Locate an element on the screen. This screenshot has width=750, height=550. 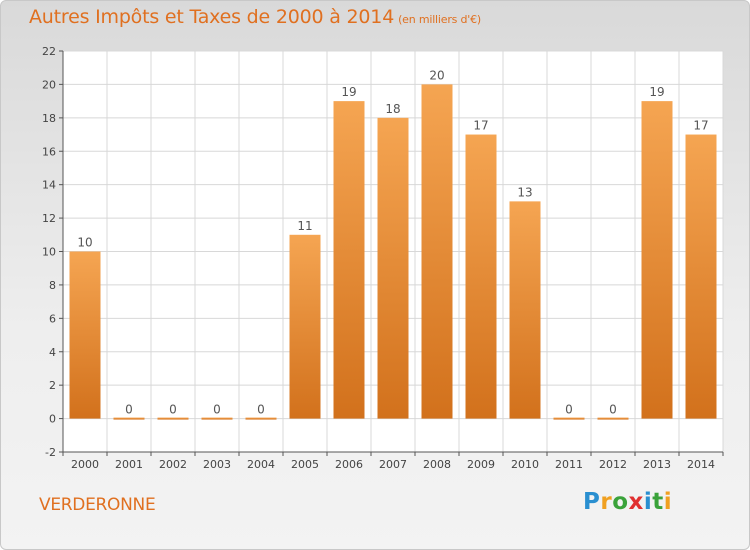
y-tick-label: 22 is located at coordinates (49, 51).